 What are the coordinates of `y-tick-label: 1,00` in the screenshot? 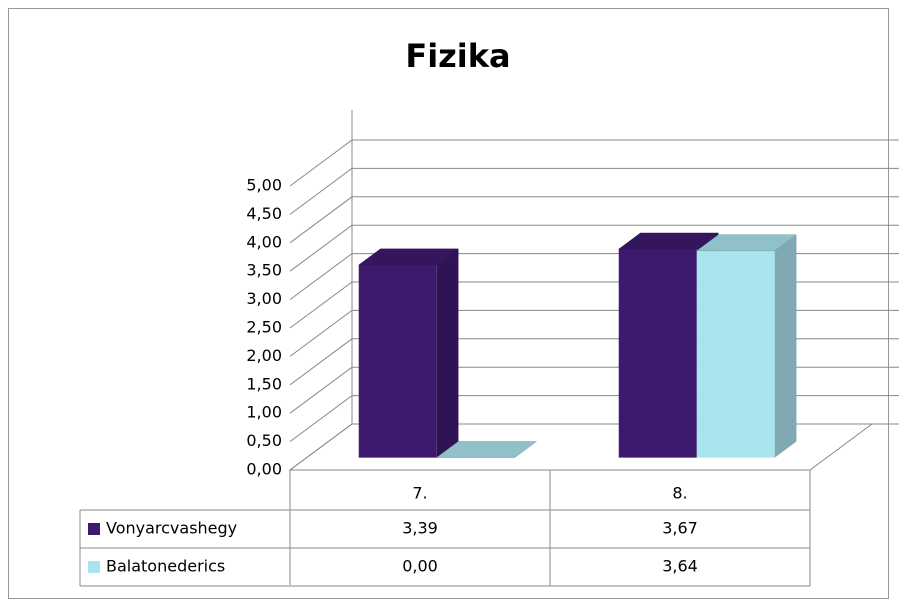 It's located at (264, 412).